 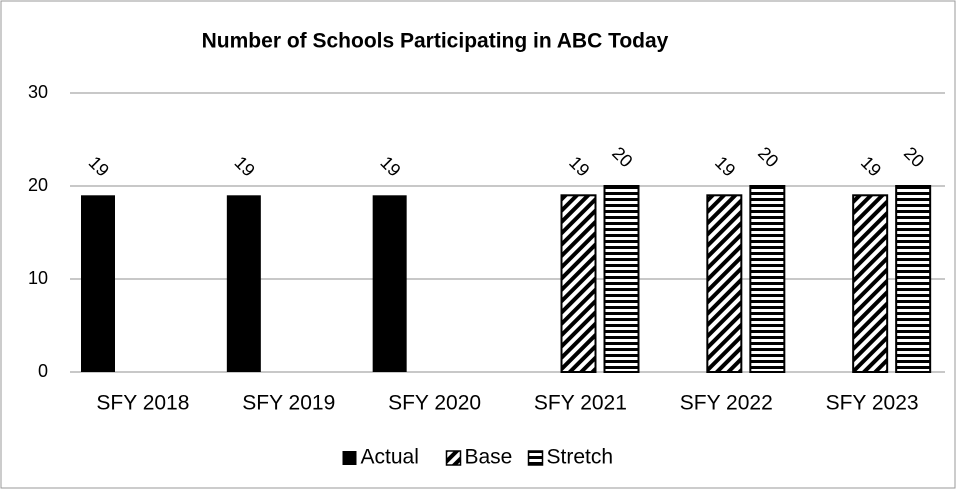 I want to click on x-tick-label: SFY 2022, so click(x=726, y=403).